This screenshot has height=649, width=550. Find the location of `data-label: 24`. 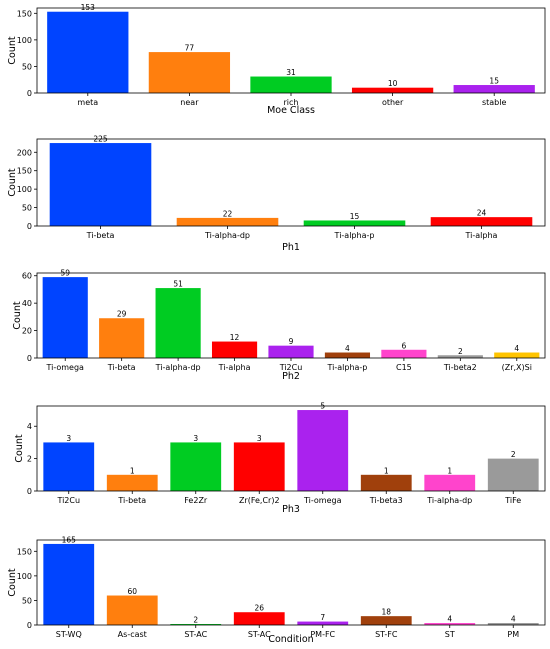

data-label: 24 is located at coordinates (482, 213).